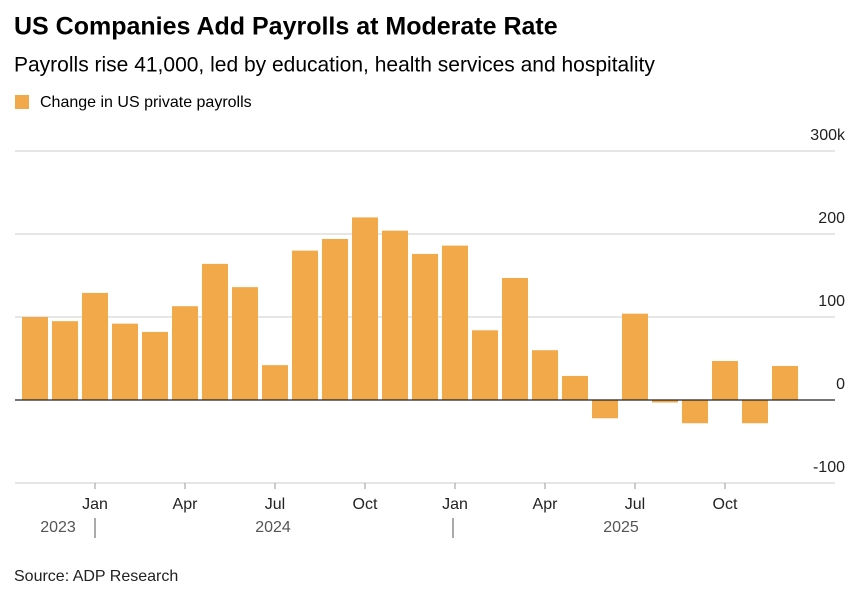  Describe the element at coordinates (828, 135) in the screenshot. I see `y-tick-label: 300k` at that location.